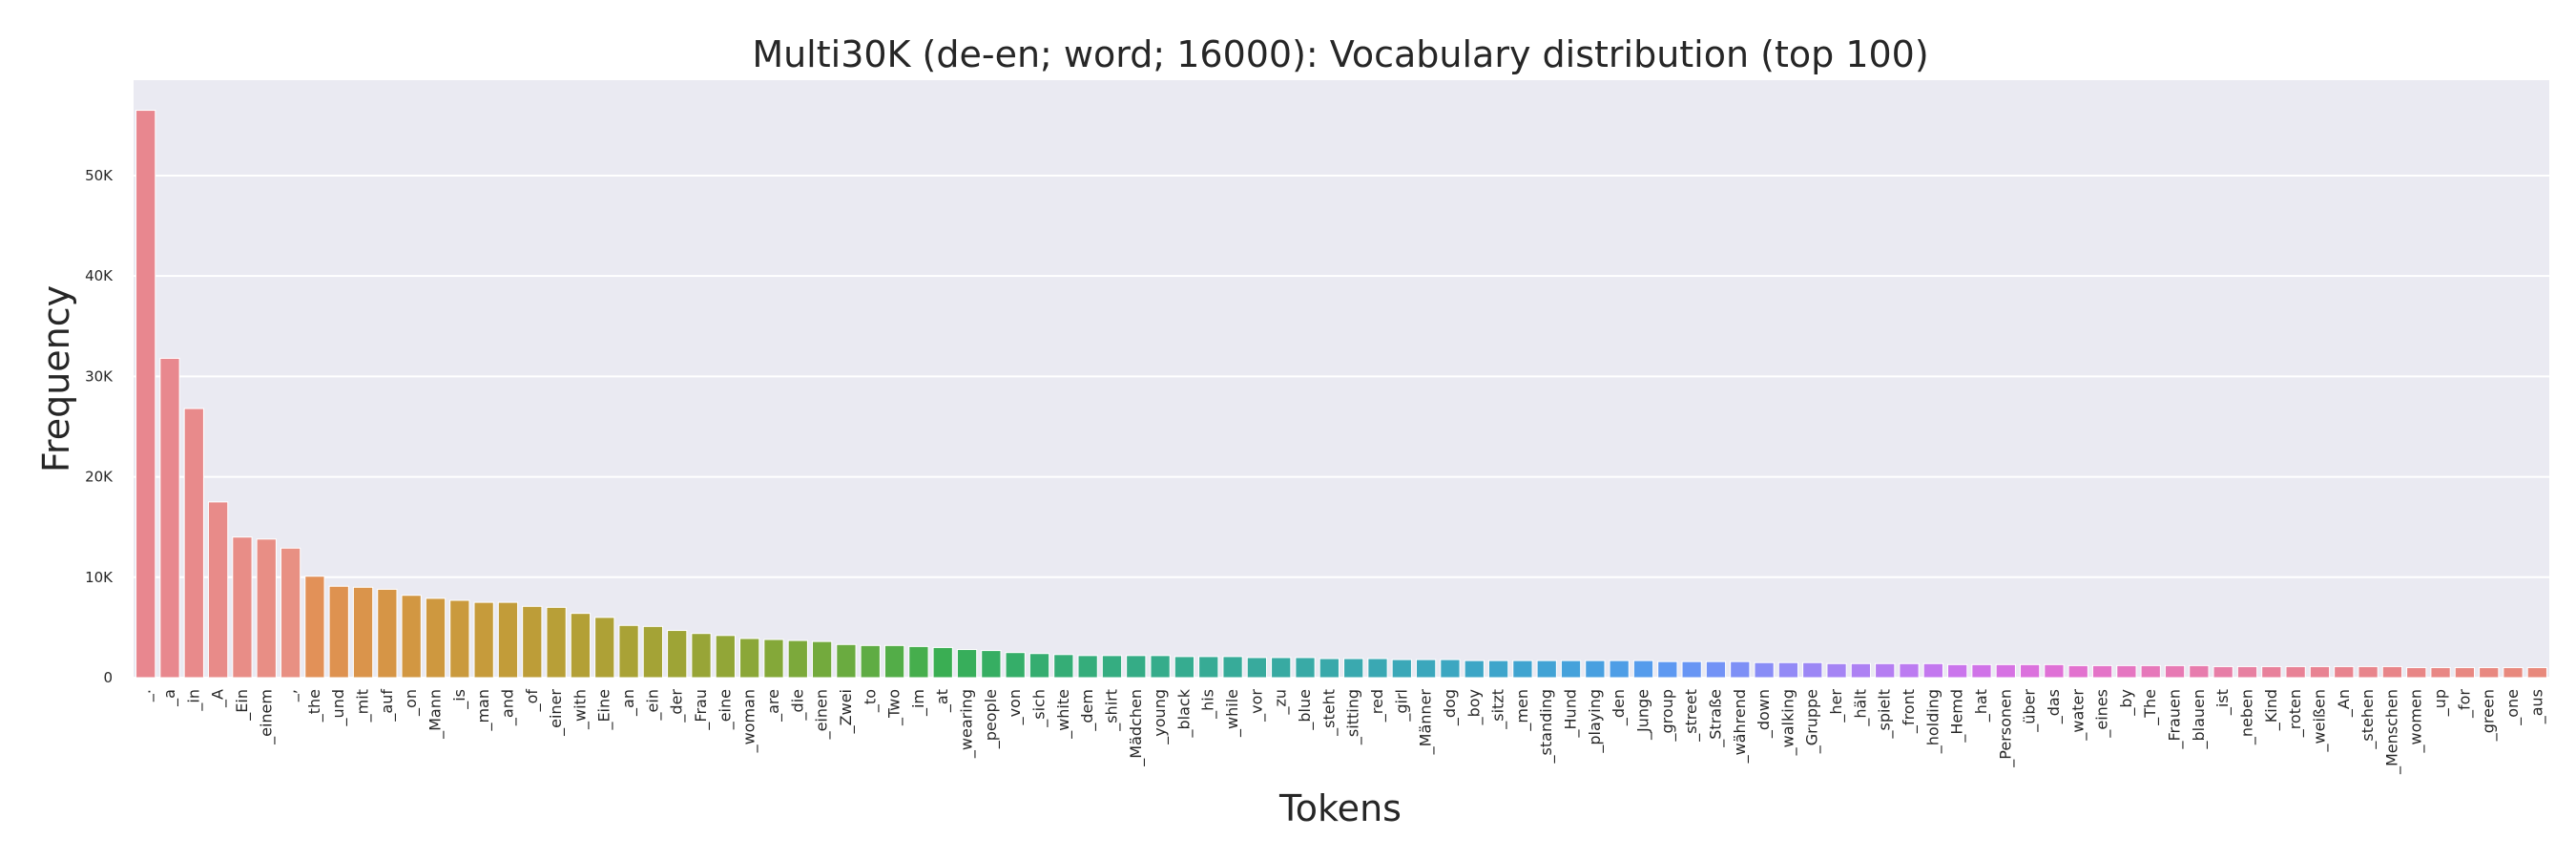  What do you see at coordinates (556, 713) in the screenshot?
I see `x-tick-label: _einer` at bounding box center [556, 713].